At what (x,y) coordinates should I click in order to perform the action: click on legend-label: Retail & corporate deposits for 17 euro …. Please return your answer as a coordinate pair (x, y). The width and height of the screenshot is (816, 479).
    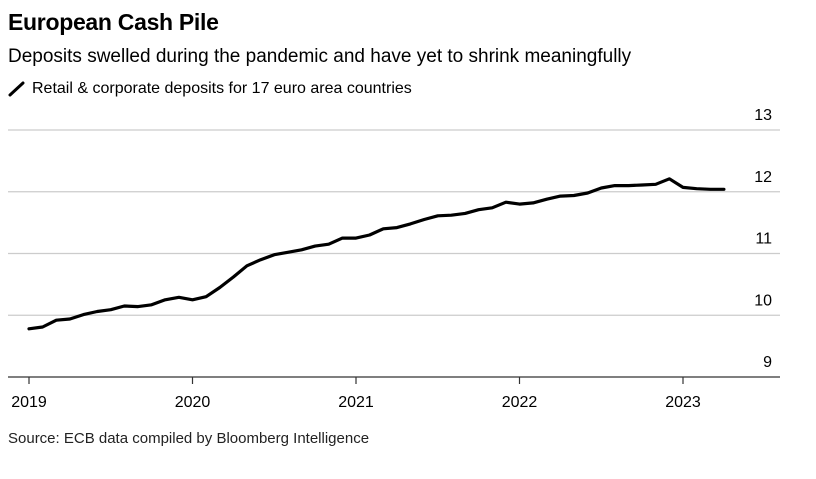
    Looking at the image, I should click on (222, 88).